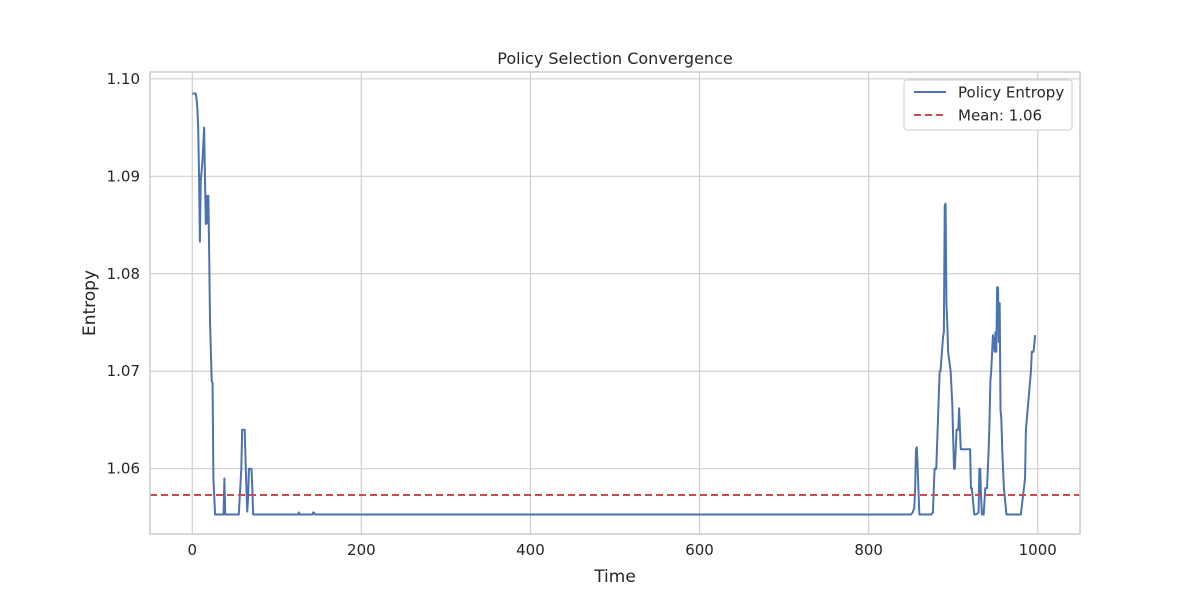 The height and width of the screenshot is (600, 1200). Describe the element at coordinates (1038, 550) in the screenshot. I see `x-tick-label: 1000` at that location.